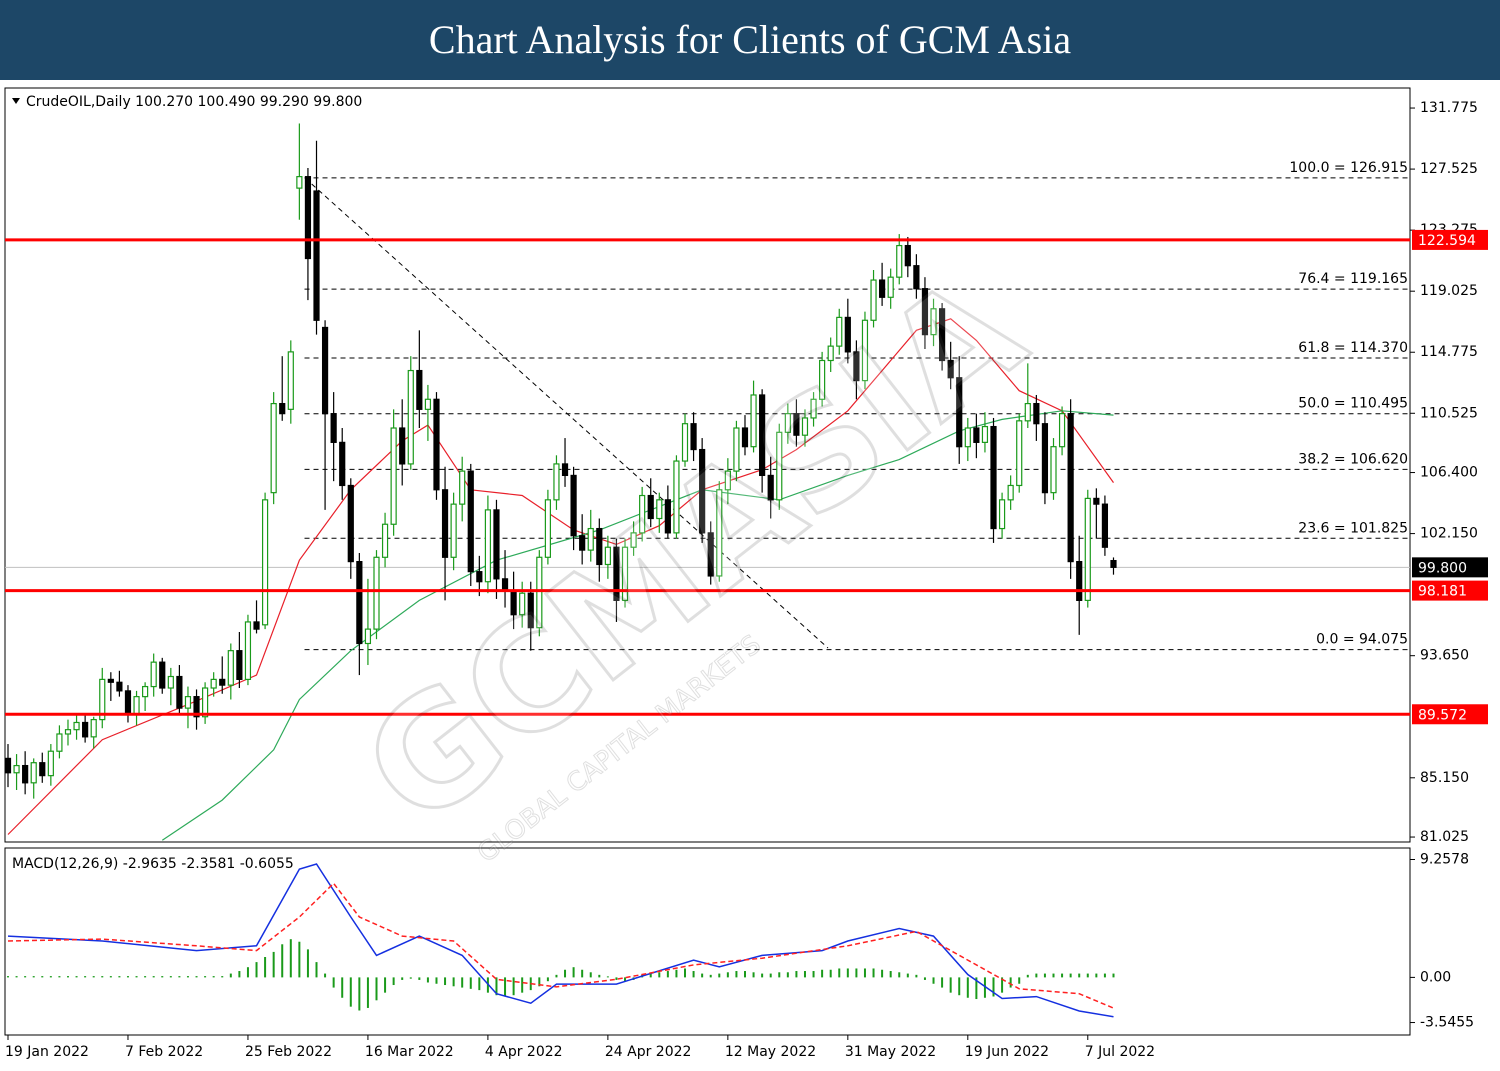 The image size is (1500, 1071). I want to click on x-tick-label: 31 May 2022, so click(890, 1052).